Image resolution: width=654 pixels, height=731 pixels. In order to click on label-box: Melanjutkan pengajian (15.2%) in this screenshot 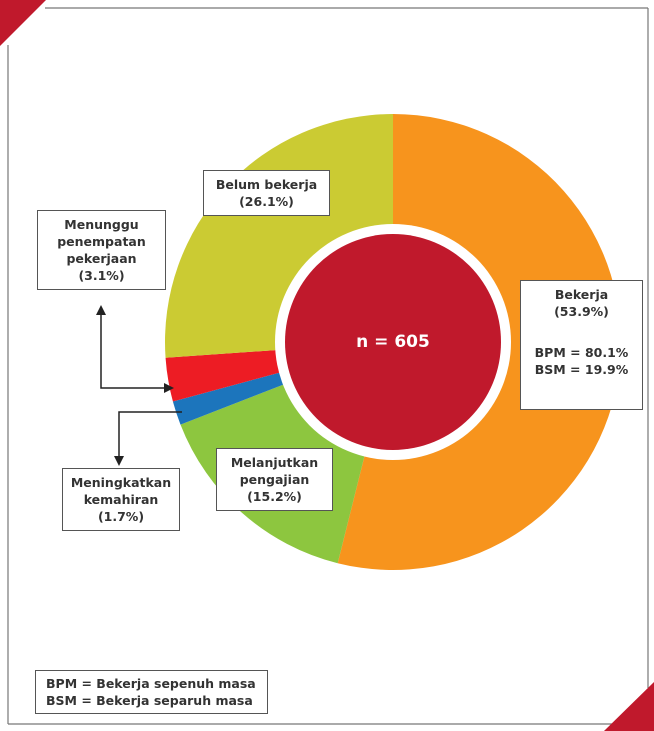, I will do `click(274, 479)`.